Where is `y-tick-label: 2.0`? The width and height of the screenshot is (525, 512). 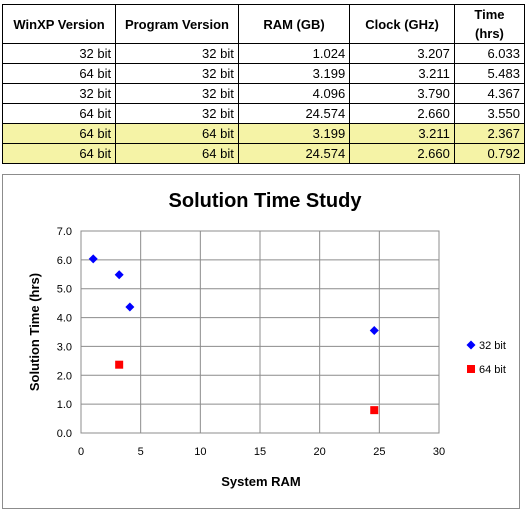
y-tick-label: 2.0 is located at coordinates (64, 376).